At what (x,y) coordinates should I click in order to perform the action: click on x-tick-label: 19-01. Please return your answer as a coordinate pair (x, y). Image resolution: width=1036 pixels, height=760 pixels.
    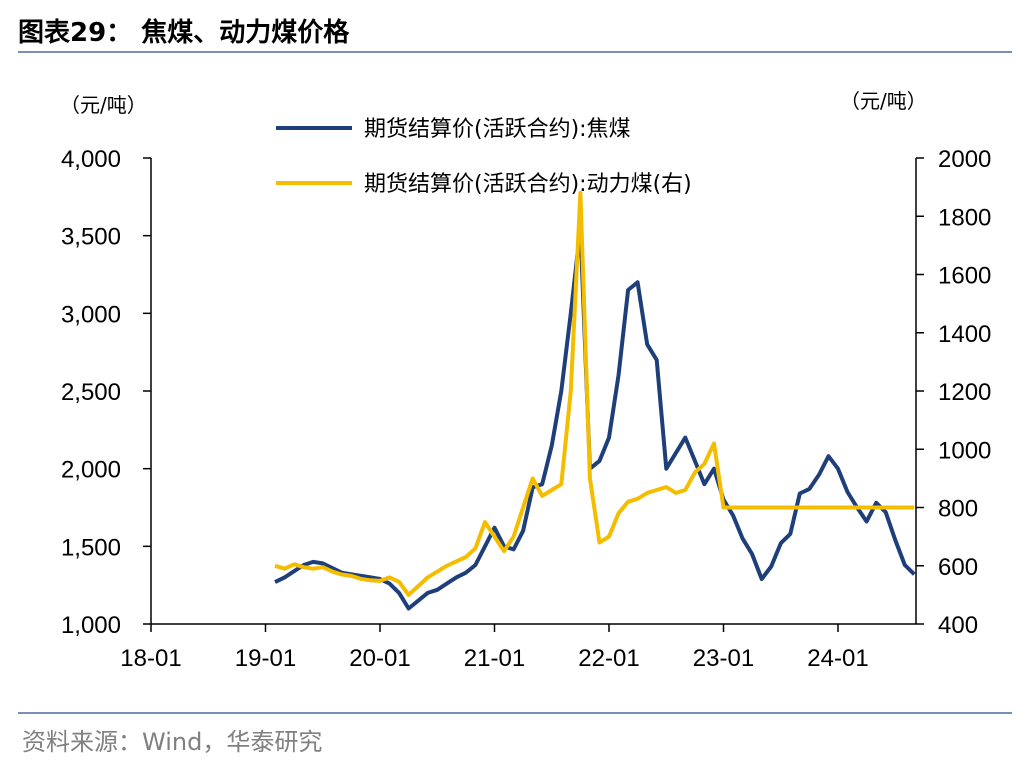
    Looking at the image, I should click on (265, 658).